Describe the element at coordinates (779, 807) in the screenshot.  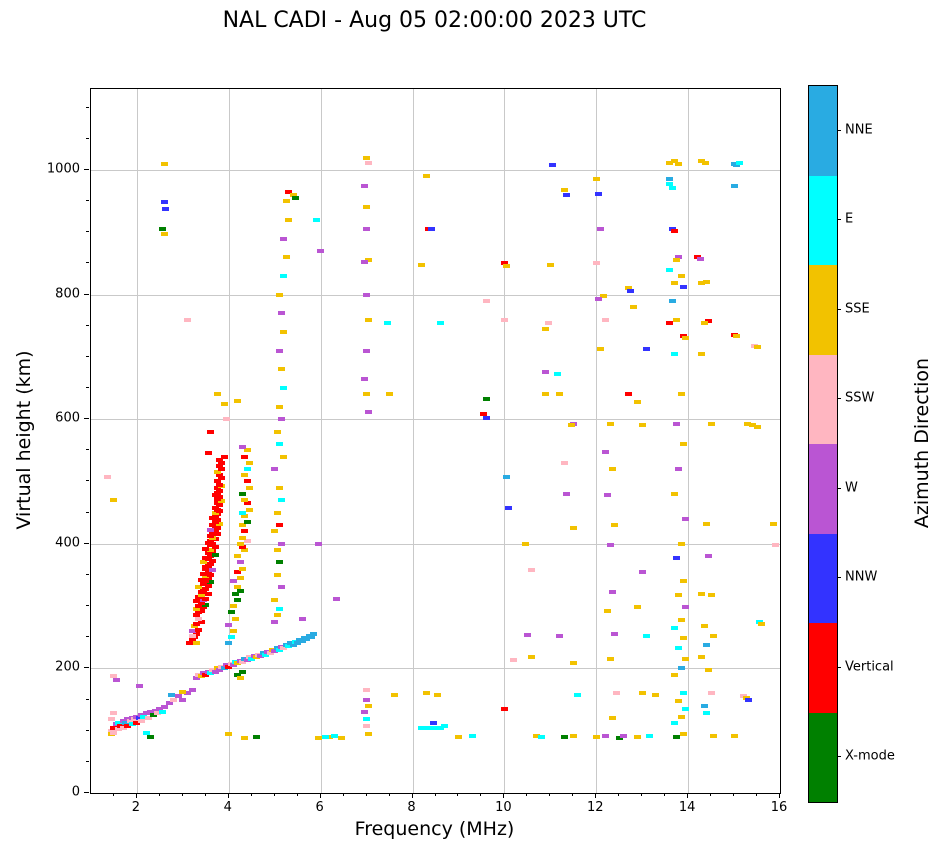
I see `x-tick-label: 16` at that location.